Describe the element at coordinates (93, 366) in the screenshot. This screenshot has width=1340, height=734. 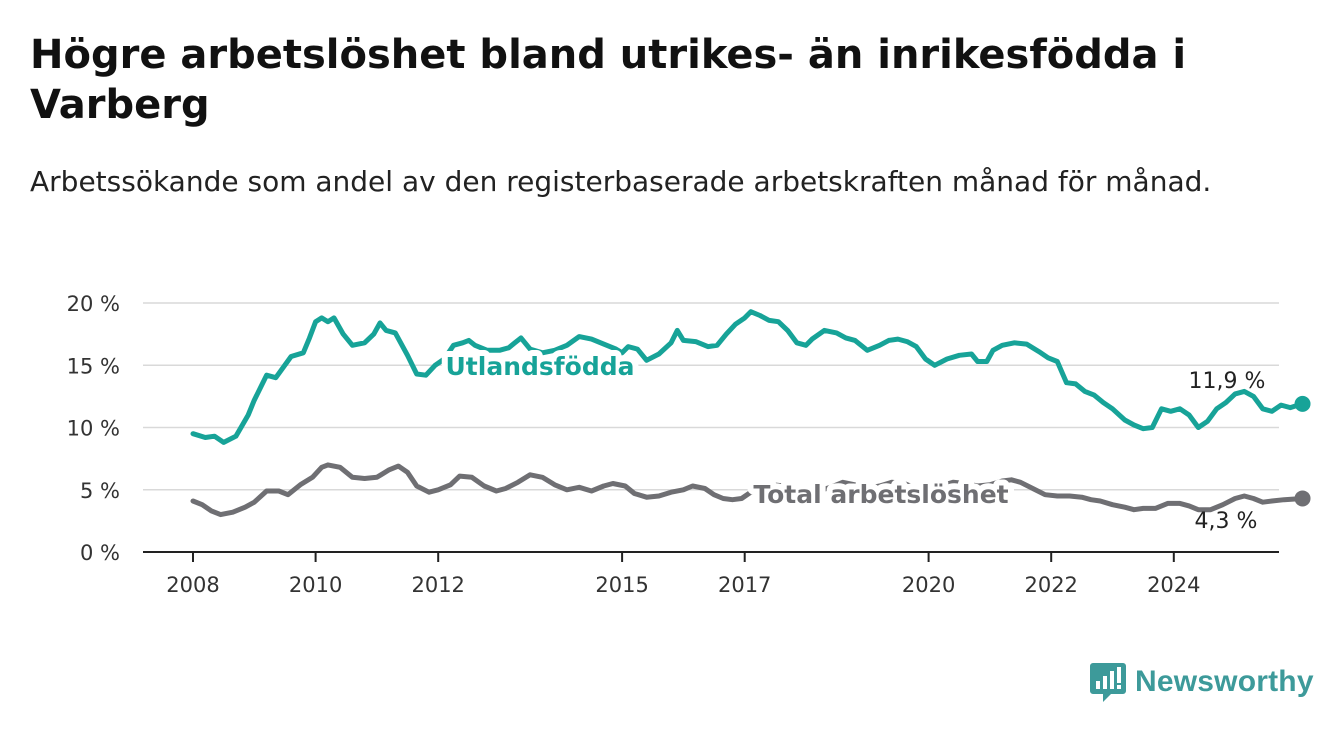
I see `y-tick-label-15: 15 %` at that location.